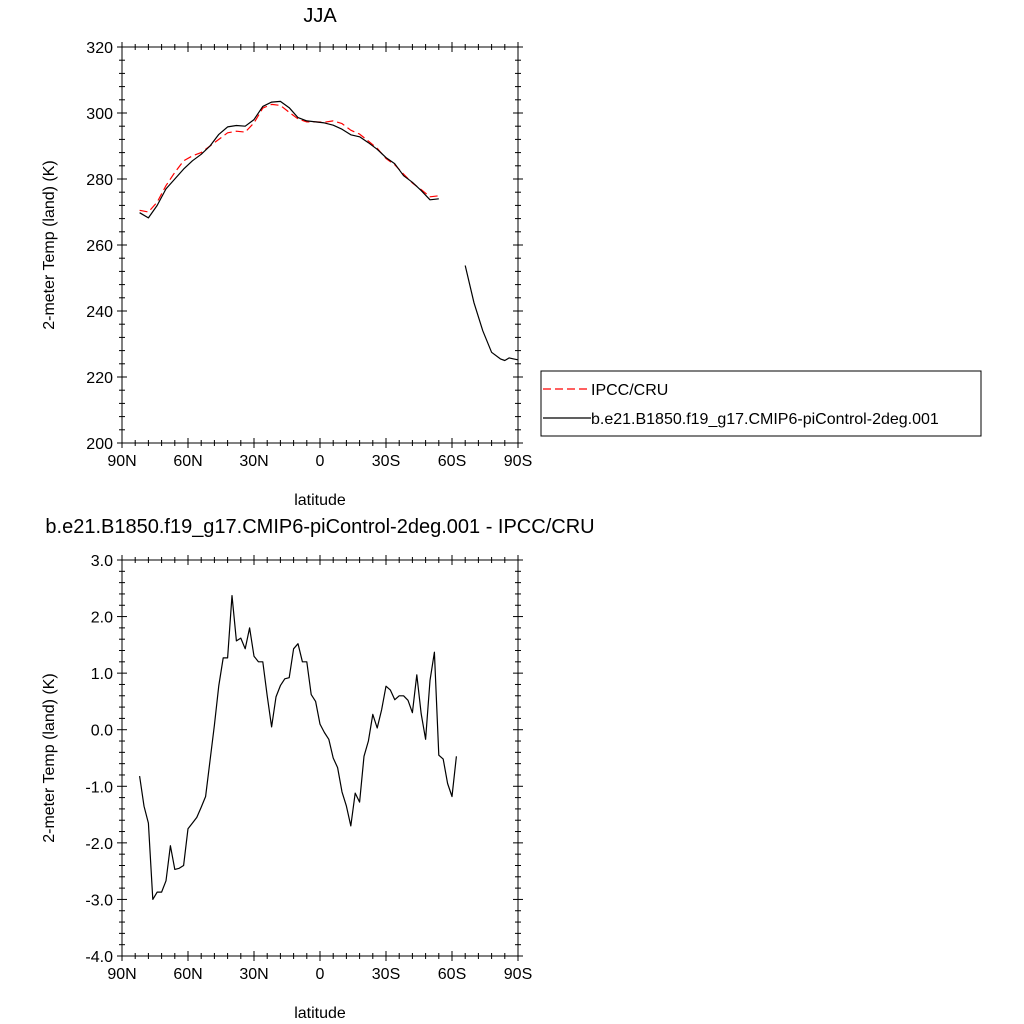  What do you see at coordinates (99, 957) in the screenshot?
I see `y-tick-label: -4.0` at bounding box center [99, 957].